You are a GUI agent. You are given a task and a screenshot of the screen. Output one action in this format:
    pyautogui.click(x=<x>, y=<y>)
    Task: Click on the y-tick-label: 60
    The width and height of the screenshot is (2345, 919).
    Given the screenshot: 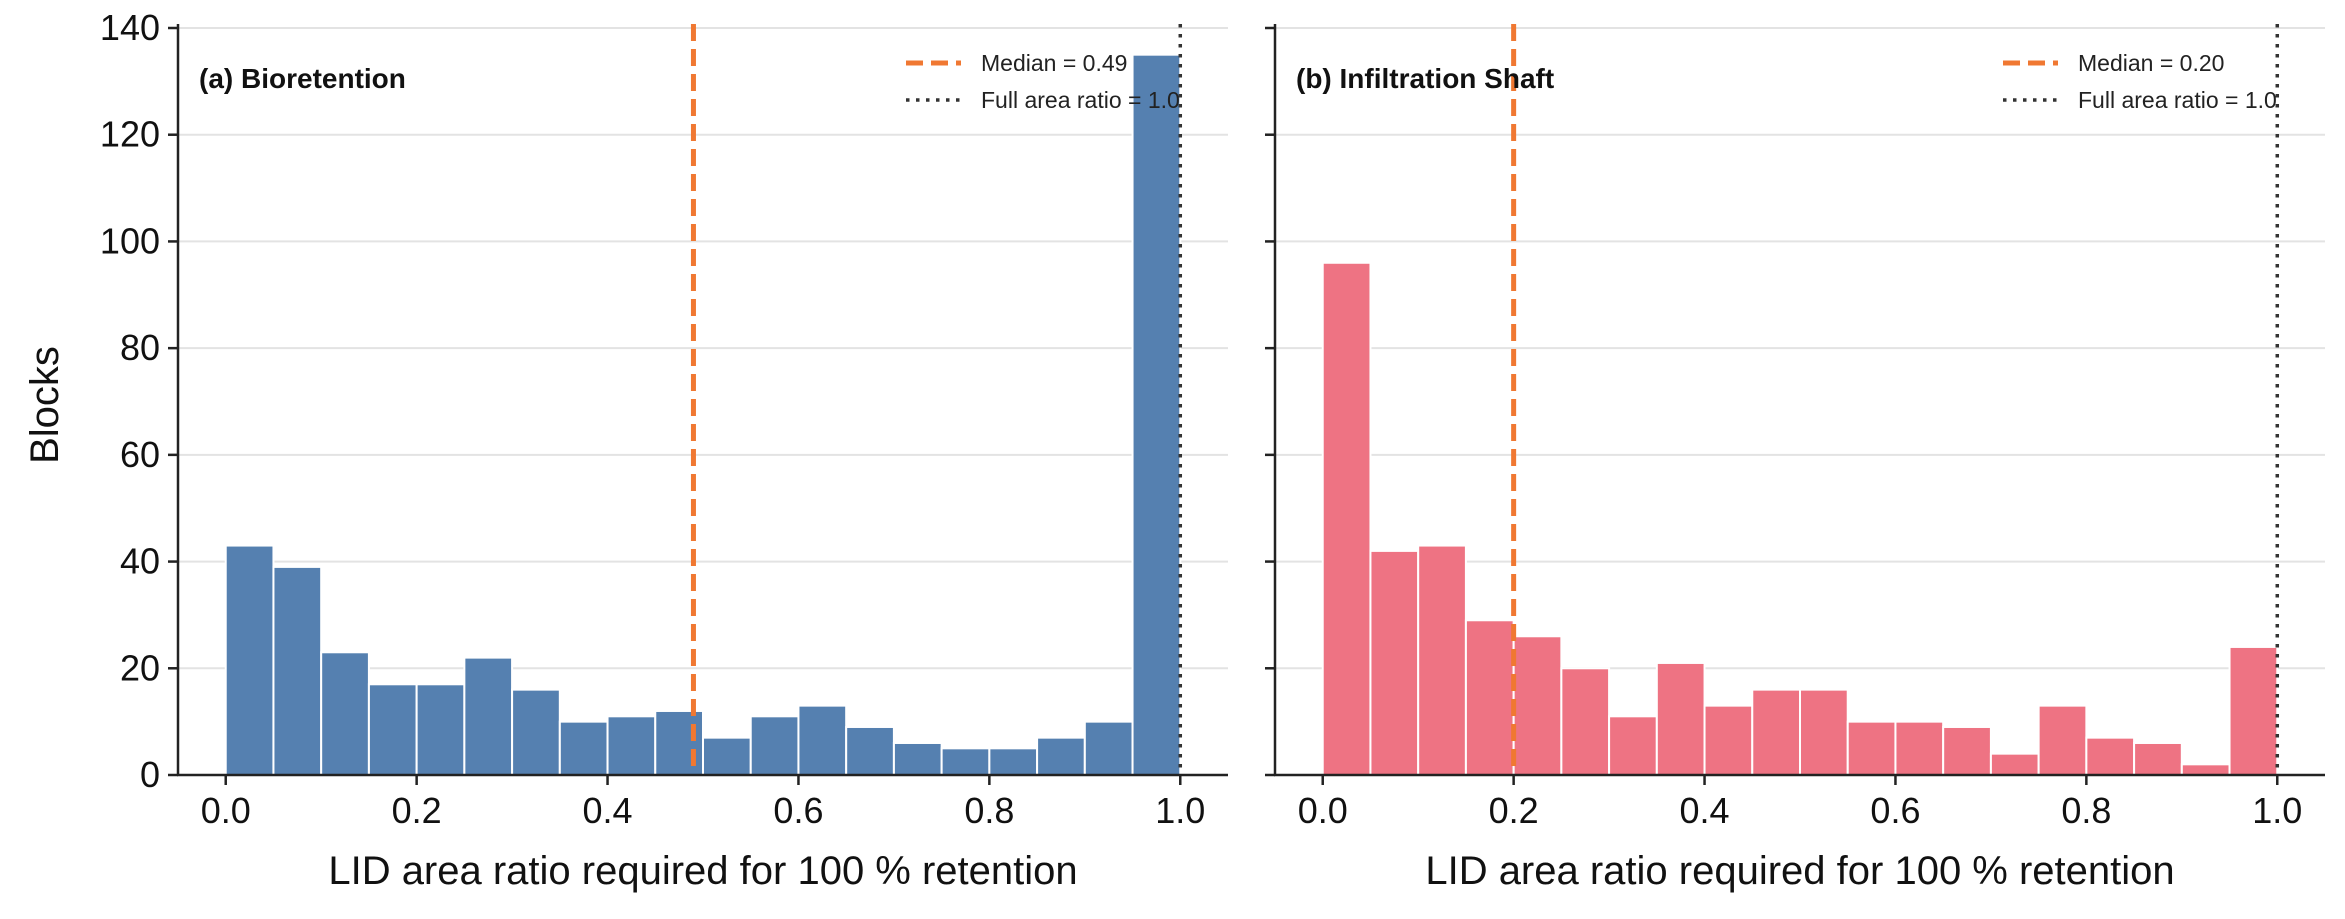 What is the action you would take?
    pyautogui.click(x=140, y=454)
    